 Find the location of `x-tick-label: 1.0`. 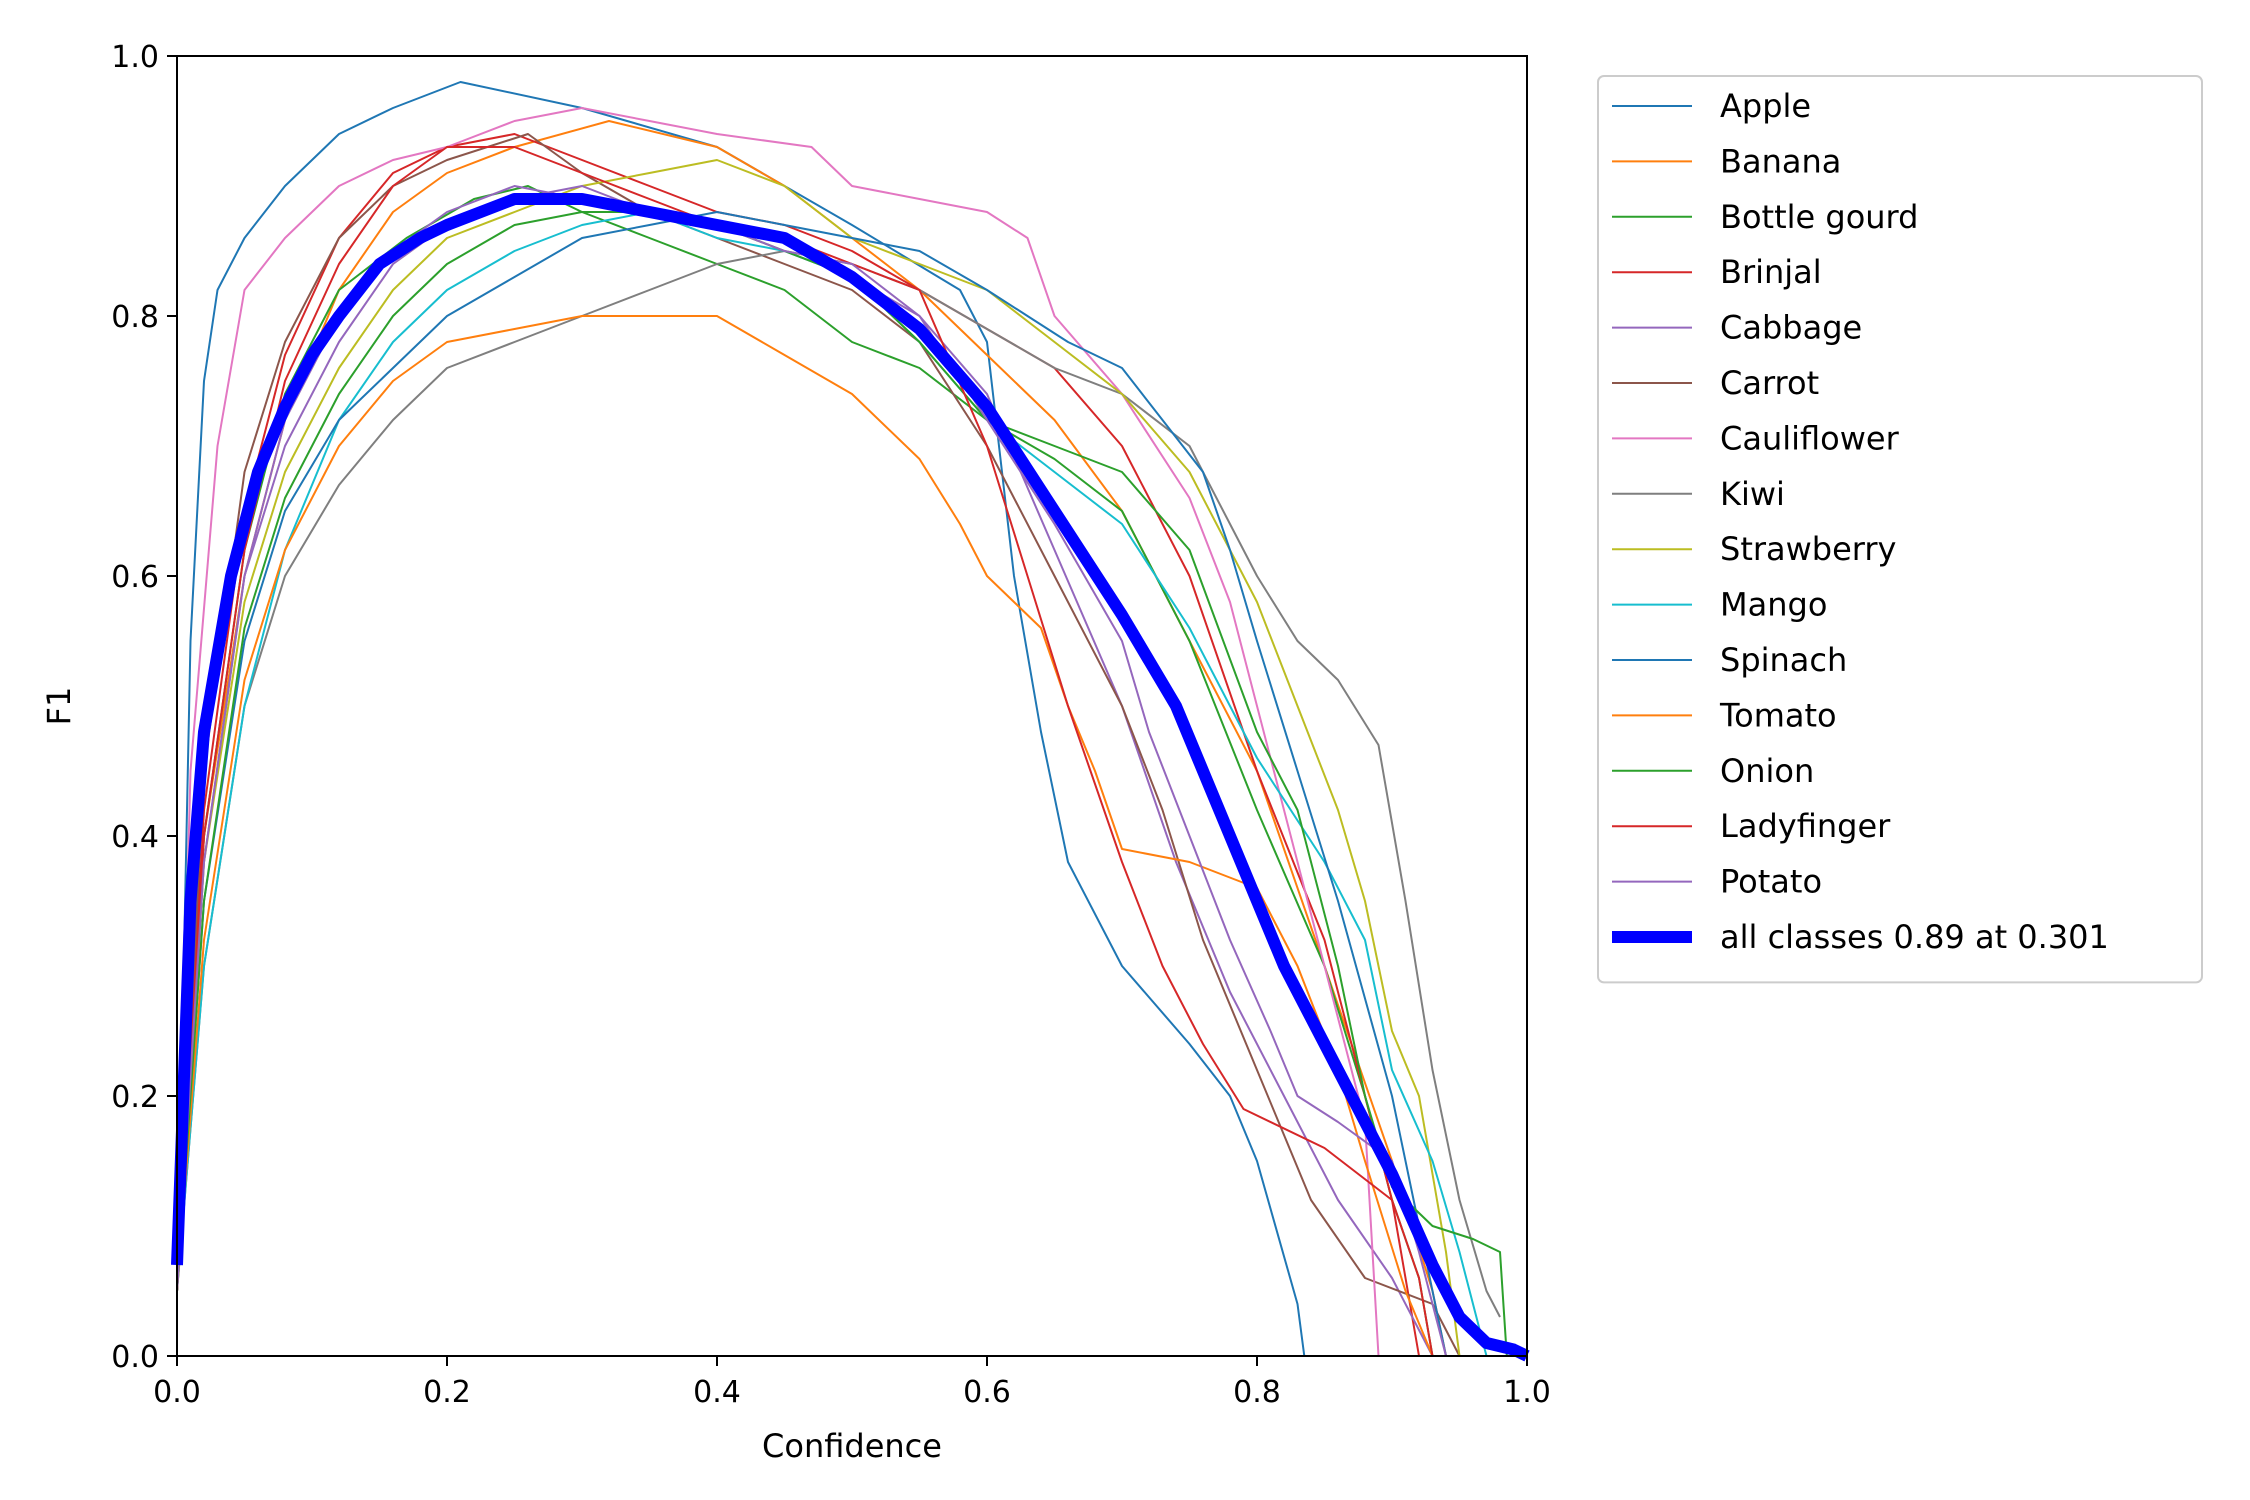

x-tick-label: 1.0 is located at coordinates (1527, 1392).